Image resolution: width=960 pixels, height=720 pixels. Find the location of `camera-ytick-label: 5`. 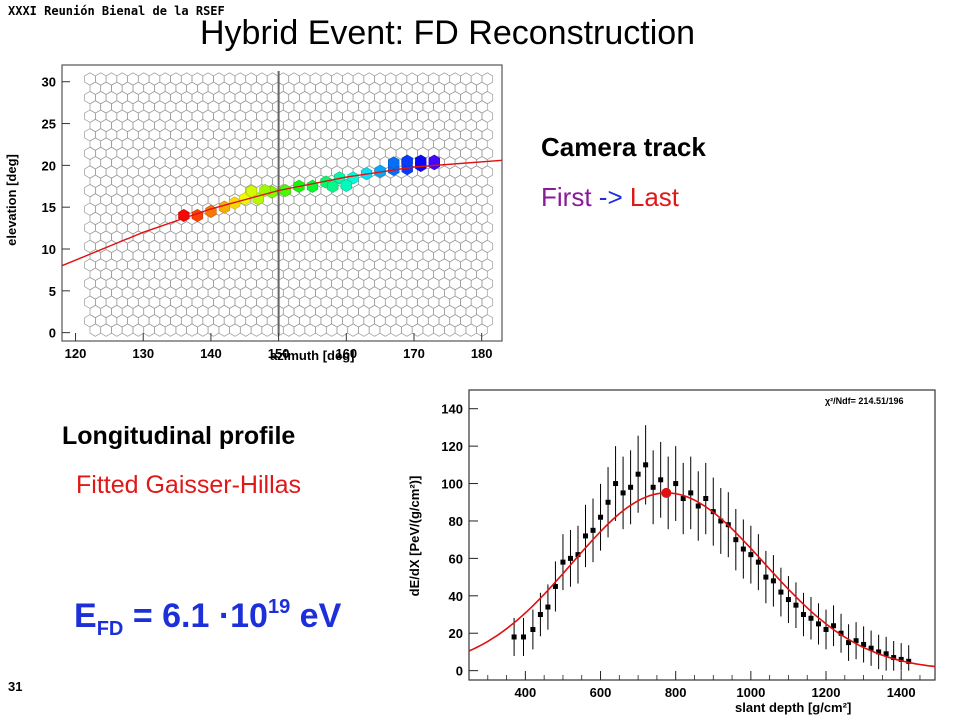

camera-ytick-label: 5 is located at coordinates (52, 291).